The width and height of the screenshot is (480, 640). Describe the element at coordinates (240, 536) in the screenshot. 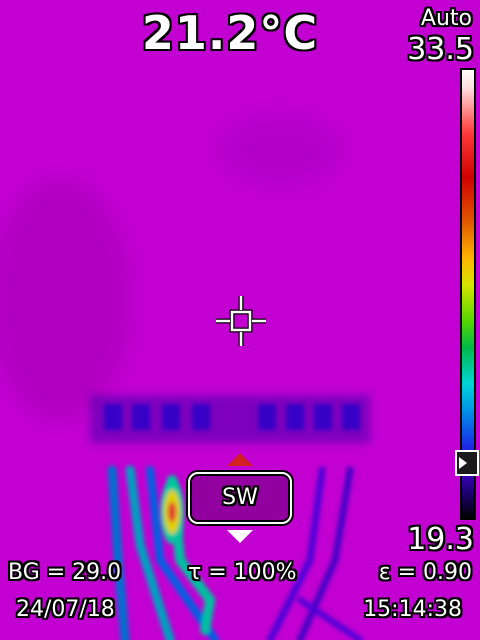

I see `arrow-down-icon` at that location.